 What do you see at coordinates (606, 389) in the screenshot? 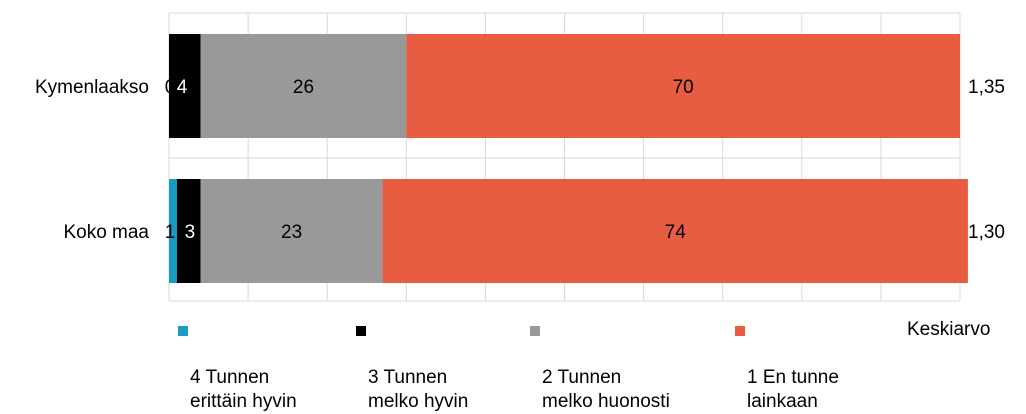
I see `legend-label: 2 Tunnen melko huonosti` at bounding box center [606, 389].